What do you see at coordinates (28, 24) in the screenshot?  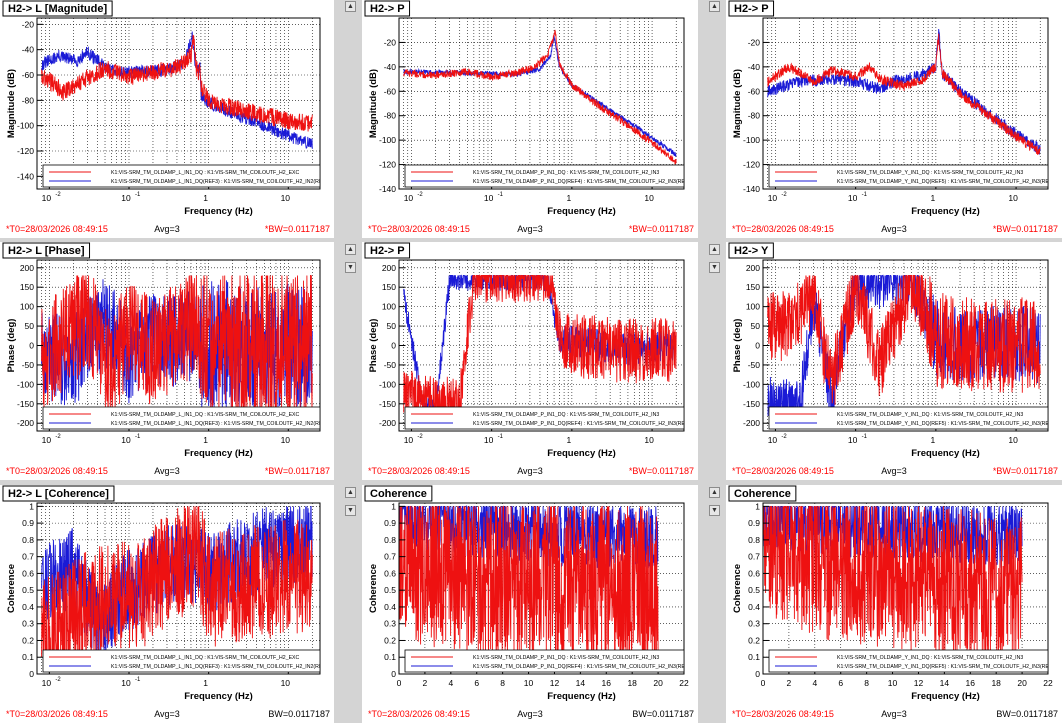 I see `y-tick-label: -20` at bounding box center [28, 24].